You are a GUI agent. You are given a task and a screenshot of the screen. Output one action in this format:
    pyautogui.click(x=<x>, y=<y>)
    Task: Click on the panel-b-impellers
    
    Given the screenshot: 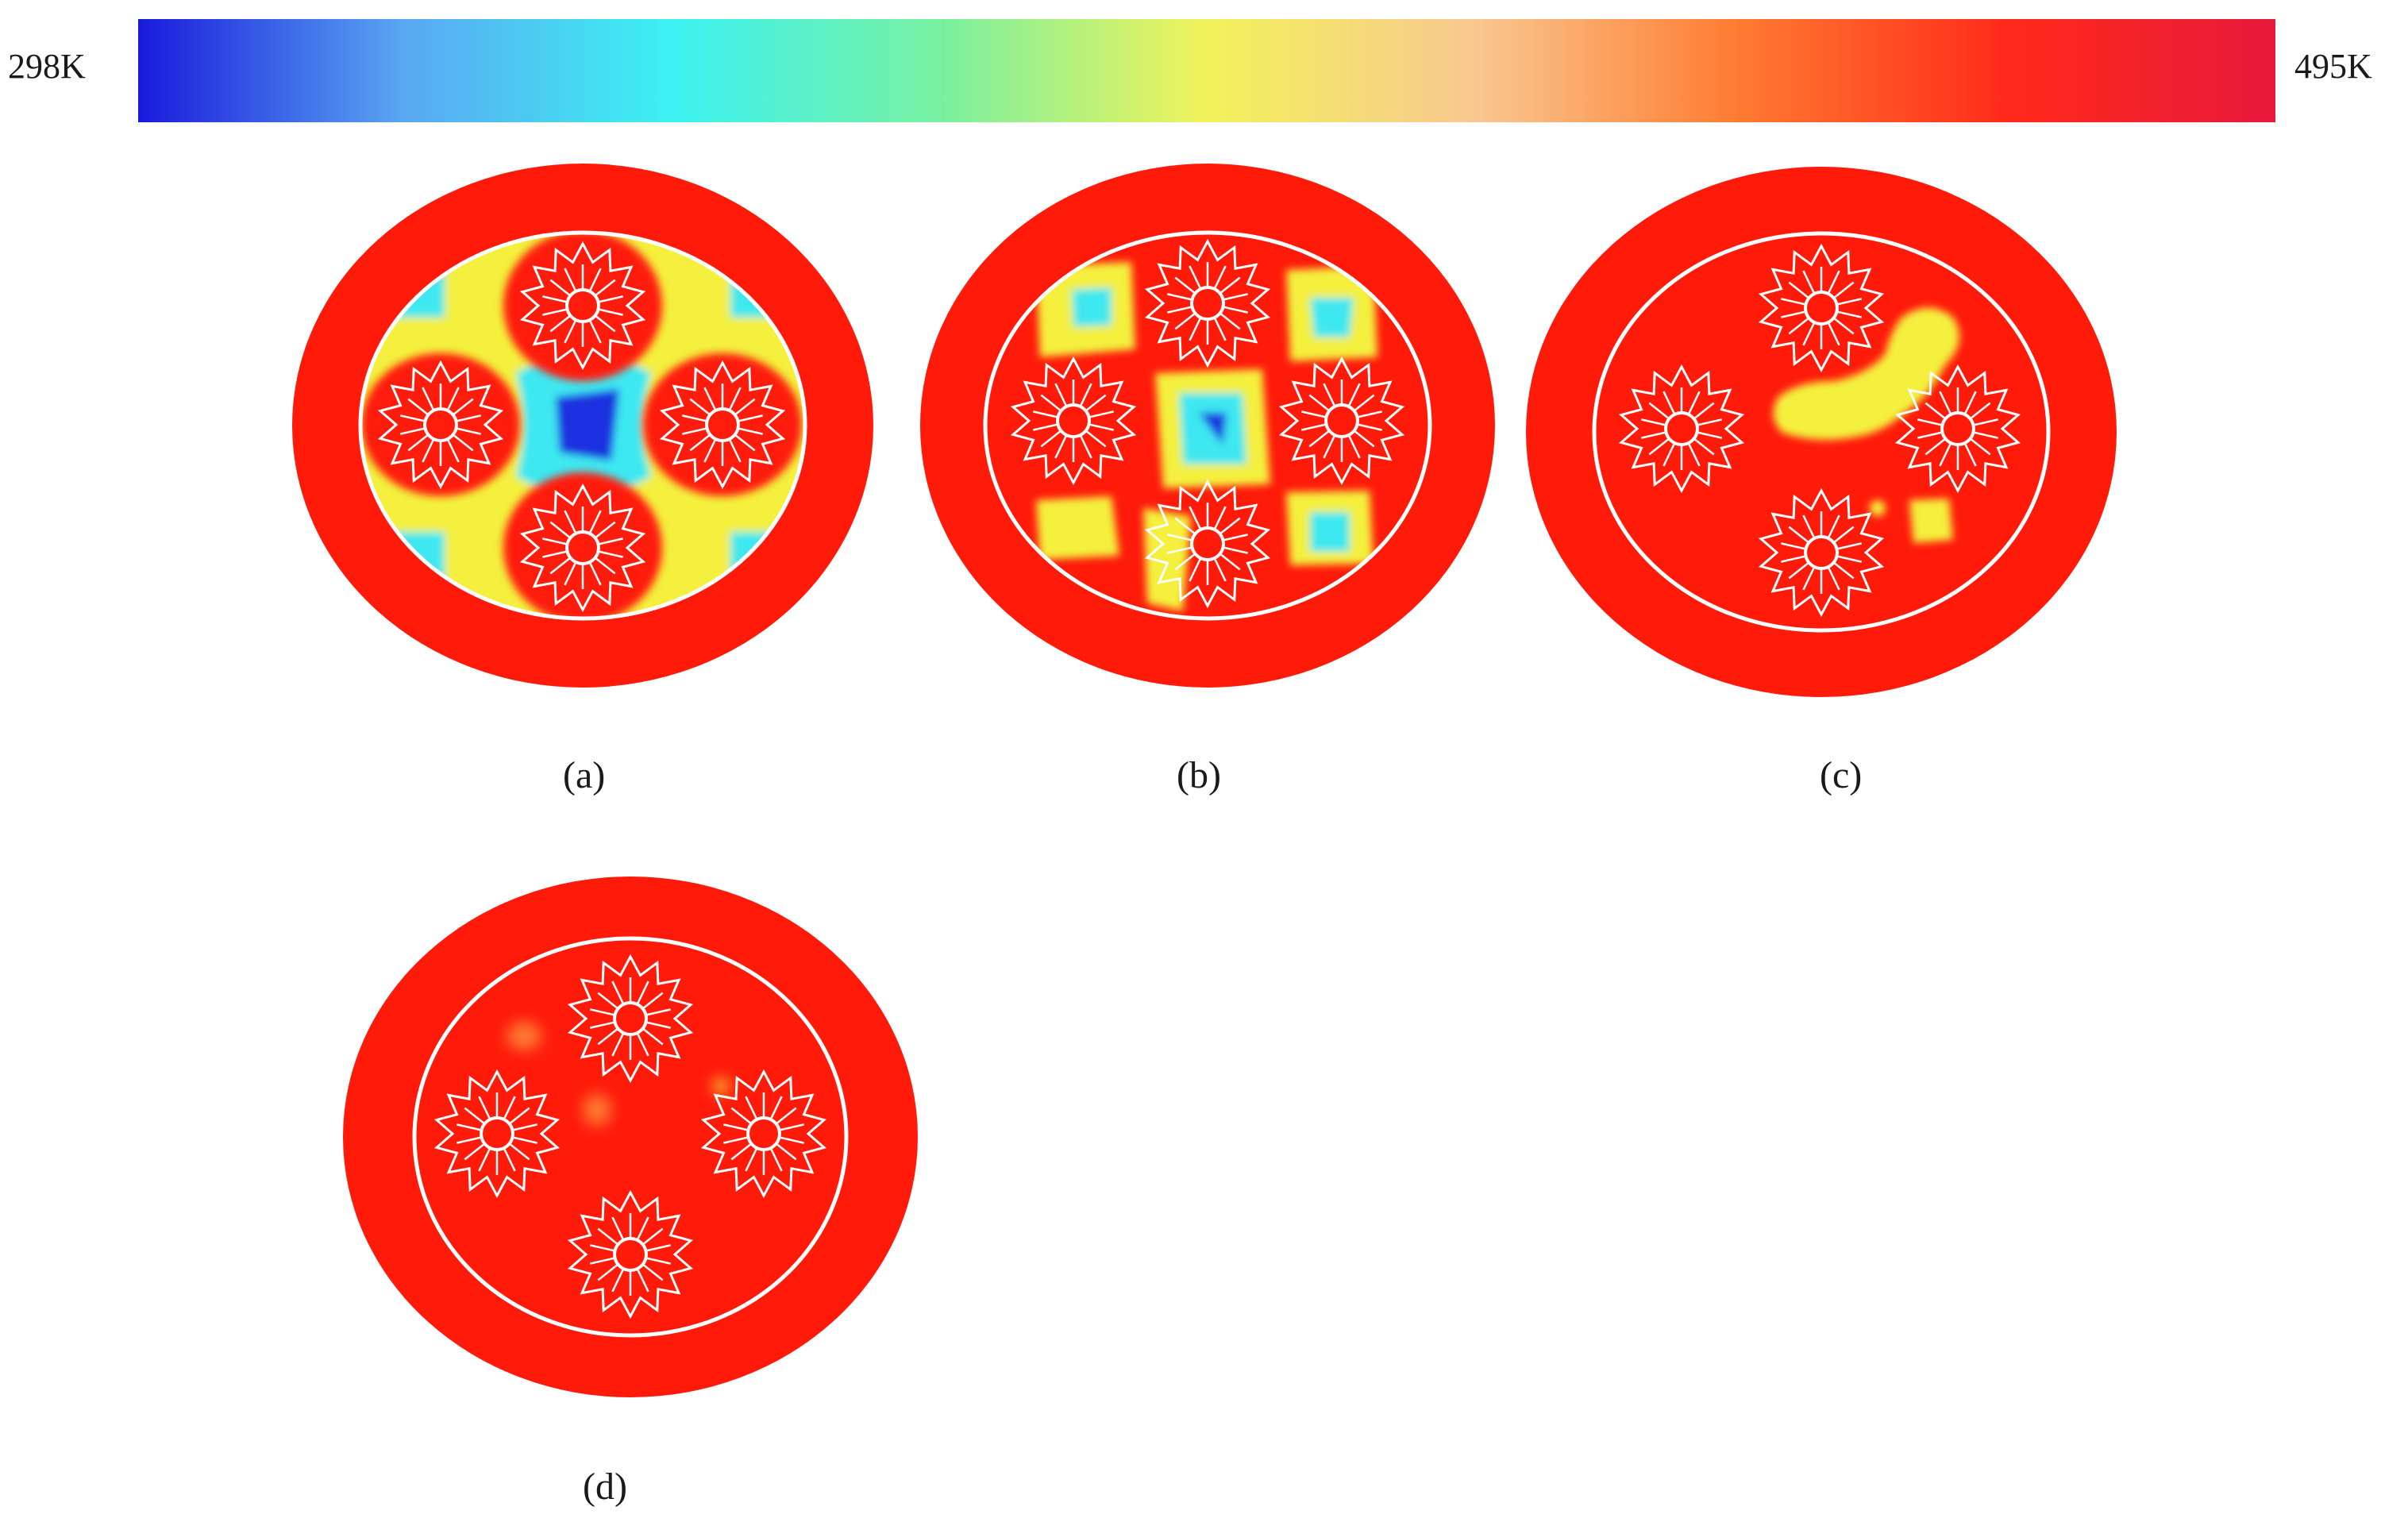 What is the action you would take?
    pyautogui.click(x=1207, y=423)
    